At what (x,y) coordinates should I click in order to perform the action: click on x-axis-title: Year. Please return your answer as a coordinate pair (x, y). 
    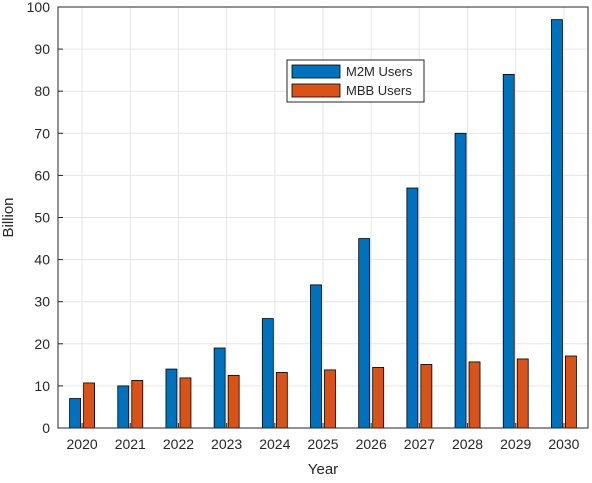
    Looking at the image, I should click on (323, 469).